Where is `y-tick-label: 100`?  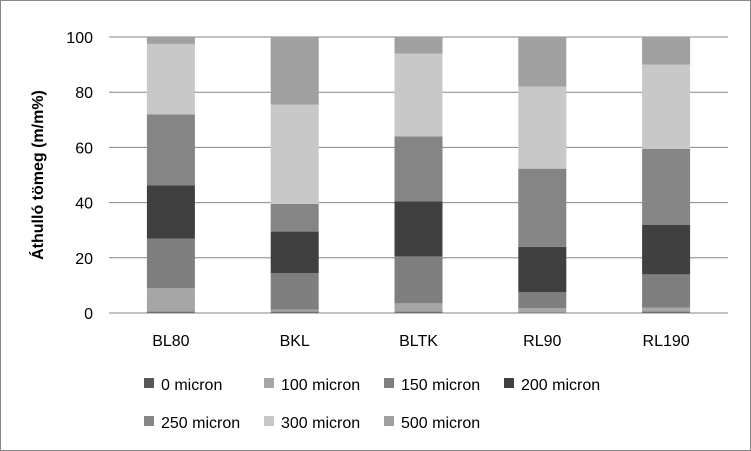
y-tick-label: 100 is located at coordinates (79, 38).